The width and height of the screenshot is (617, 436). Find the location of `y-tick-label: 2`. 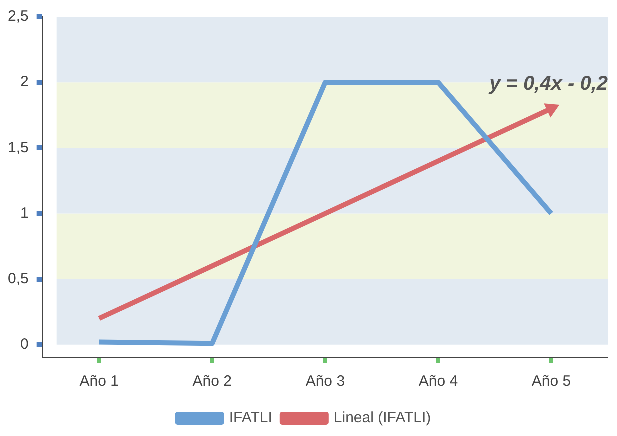

y-tick-label: 2 is located at coordinates (24, 82).